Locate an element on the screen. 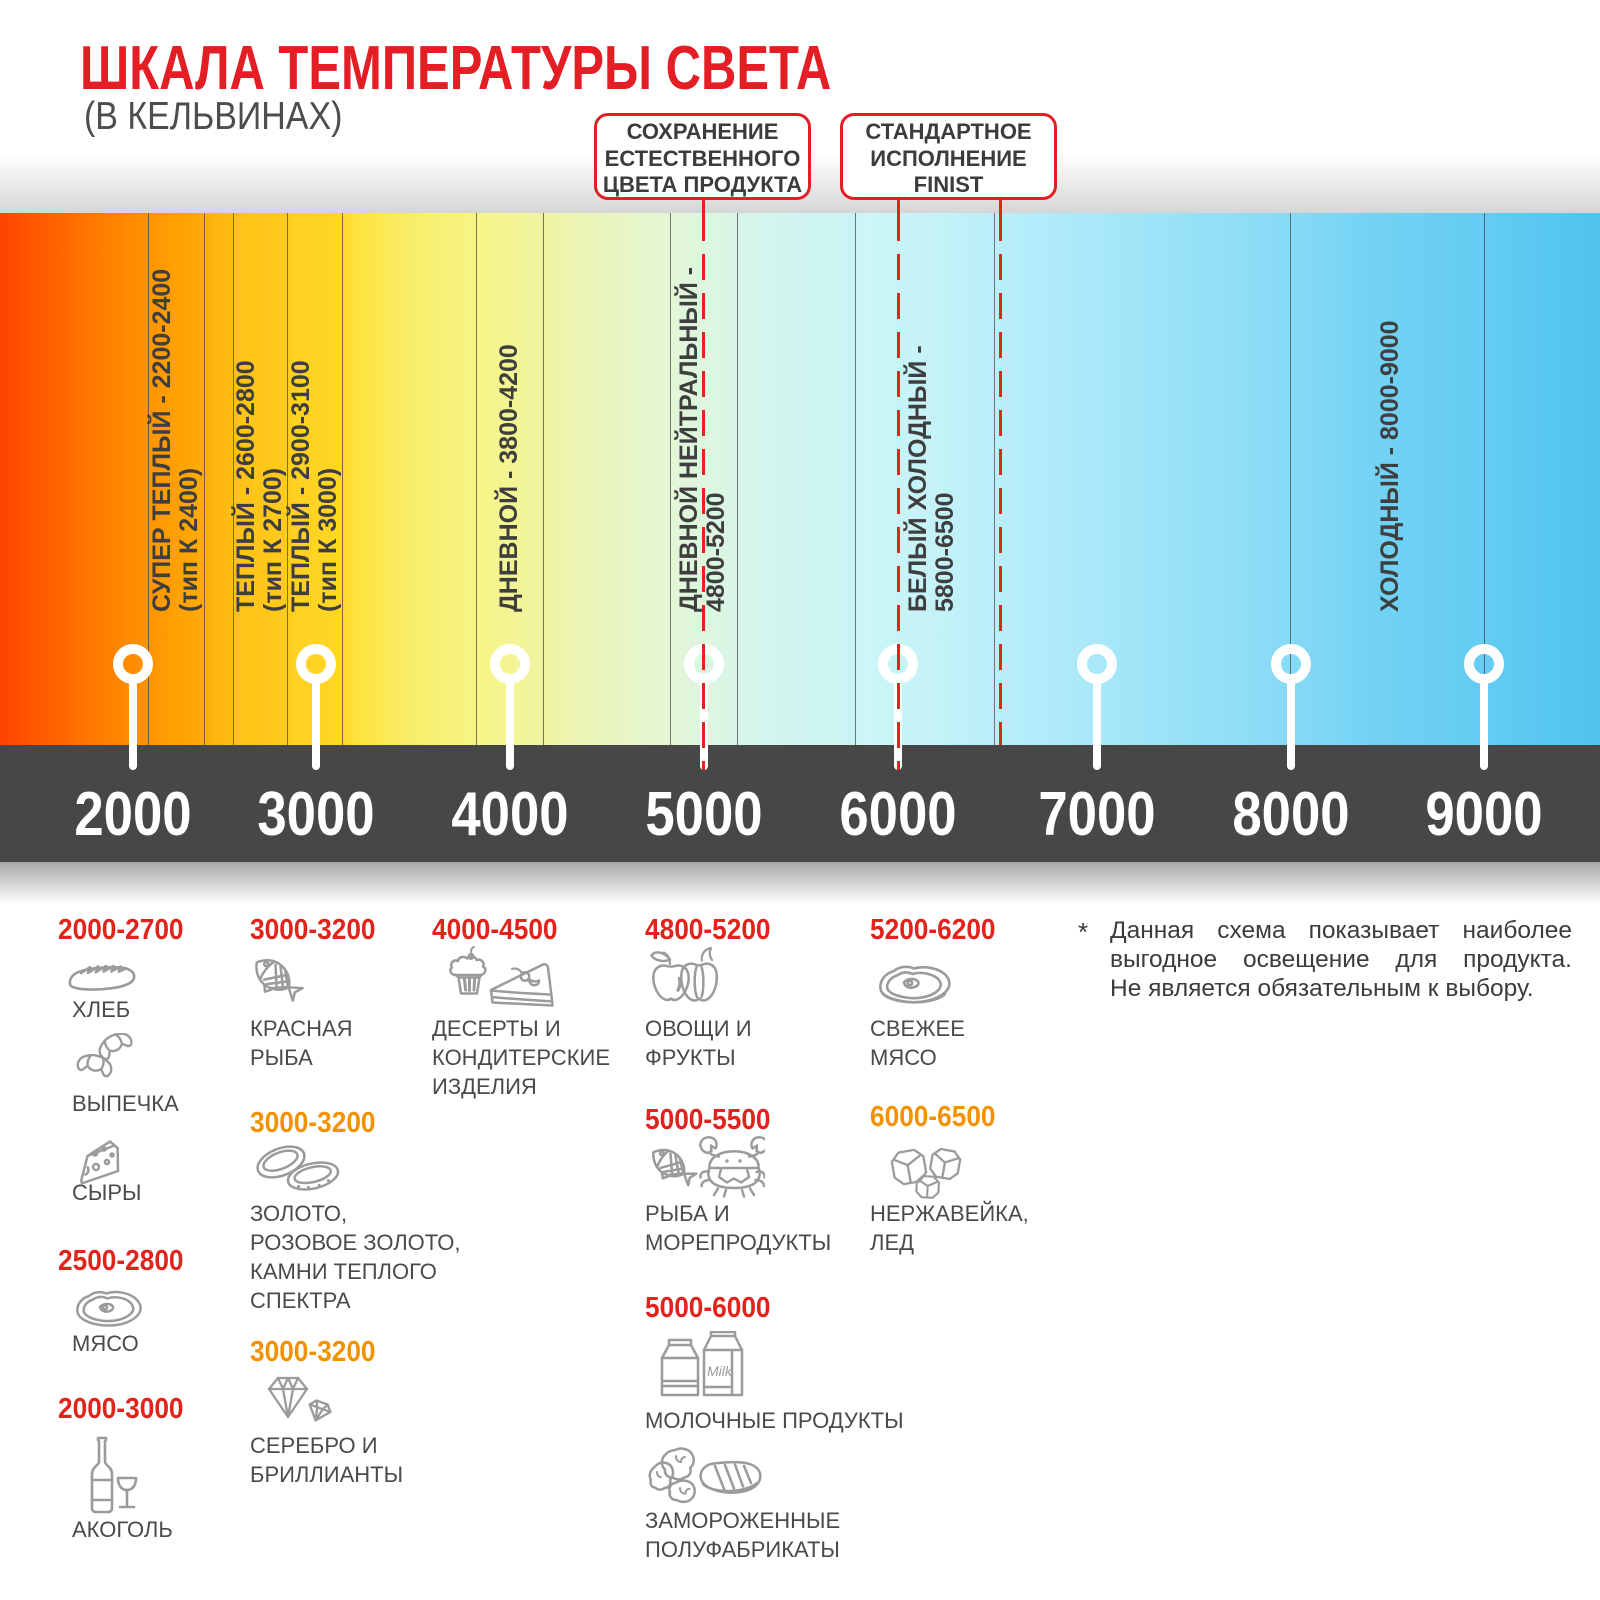 This screenshot has width=1600, height=1600. svg-text: Milk is located at coordinates (720, 1371).